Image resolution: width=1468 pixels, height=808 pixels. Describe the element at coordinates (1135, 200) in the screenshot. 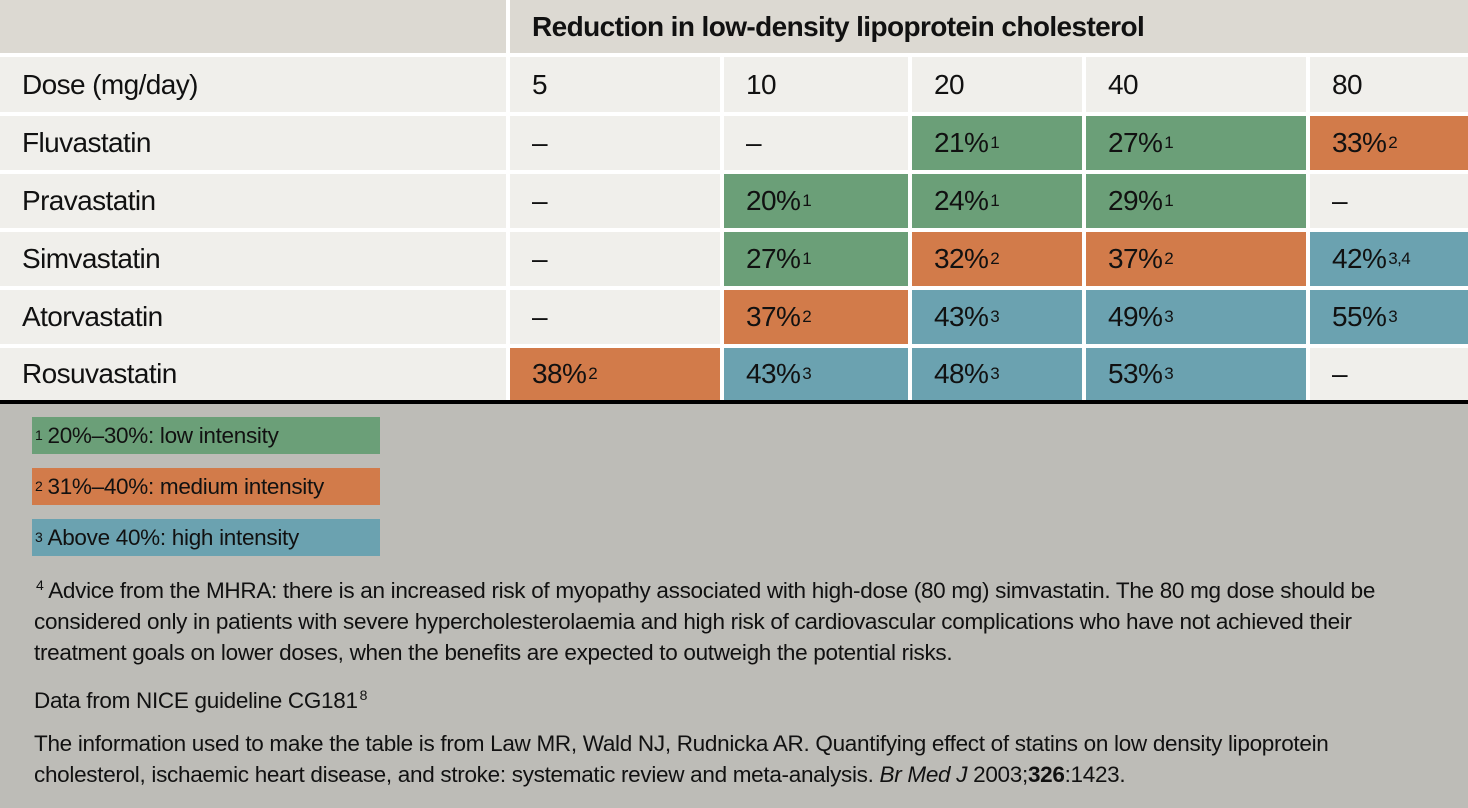

I see `cell-value: 29%` at that location.